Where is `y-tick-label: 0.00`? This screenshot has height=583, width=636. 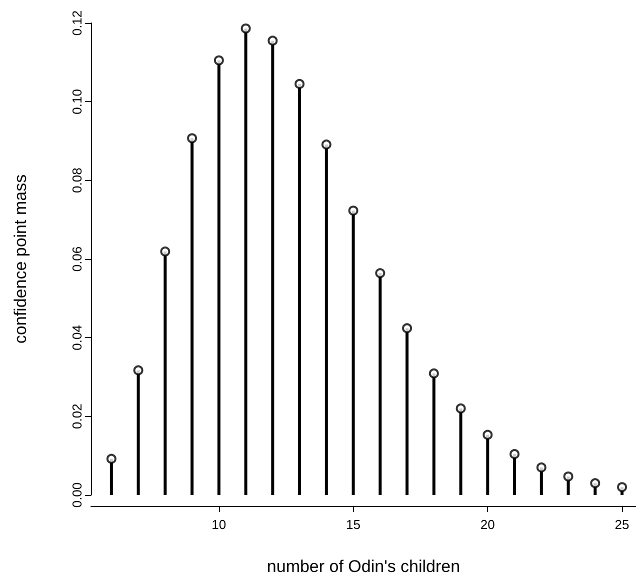 y-tick-label: 0.00 is located at coordinates (77, 495).